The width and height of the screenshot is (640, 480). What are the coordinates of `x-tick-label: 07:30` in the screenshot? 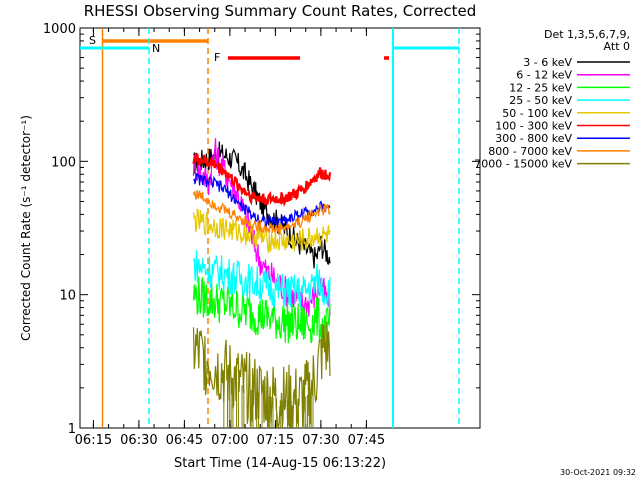 It's located at (320, 440).